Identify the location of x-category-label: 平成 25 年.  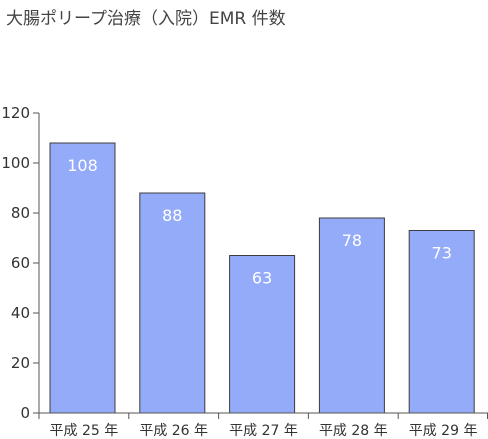
(84, 431).